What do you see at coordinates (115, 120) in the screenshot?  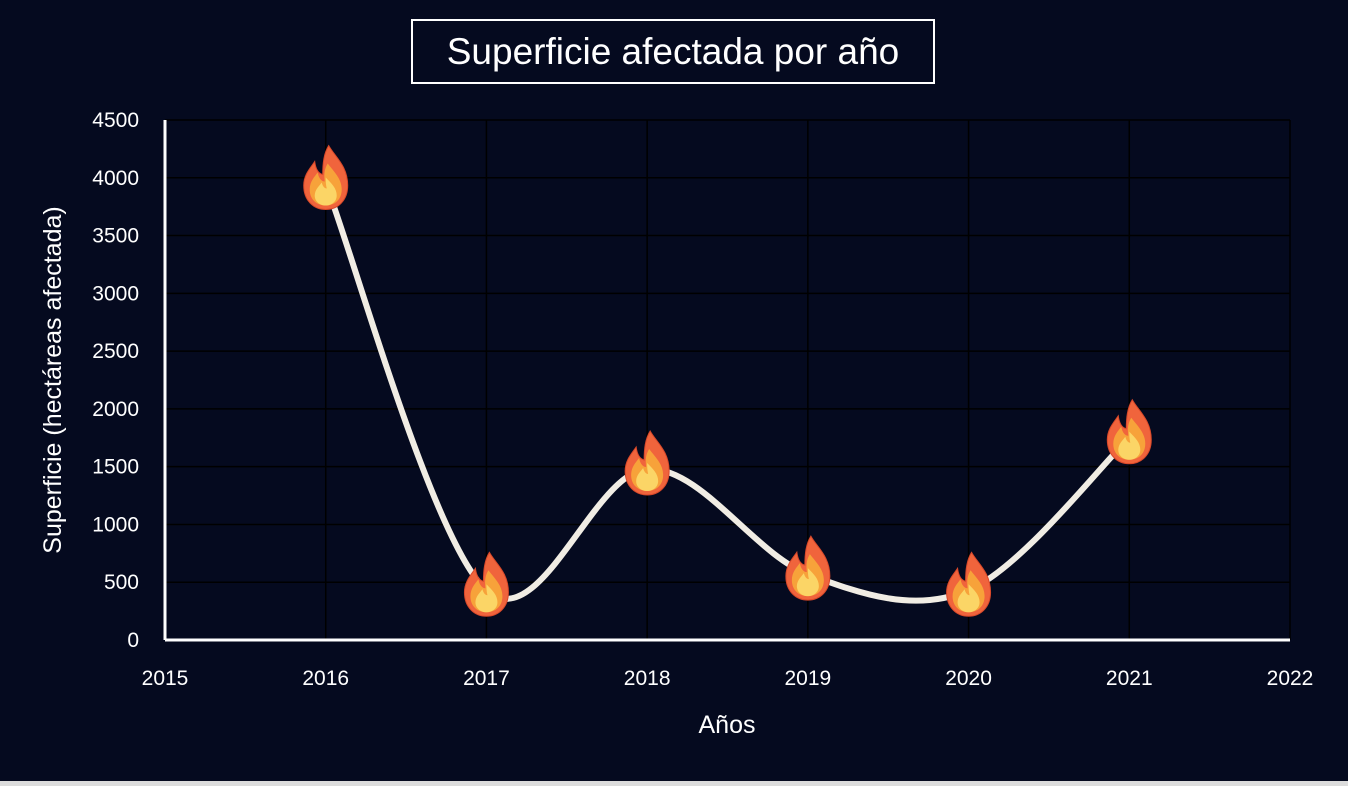 I see `y-tick-label: 4500` at bounding box center [115, 120].